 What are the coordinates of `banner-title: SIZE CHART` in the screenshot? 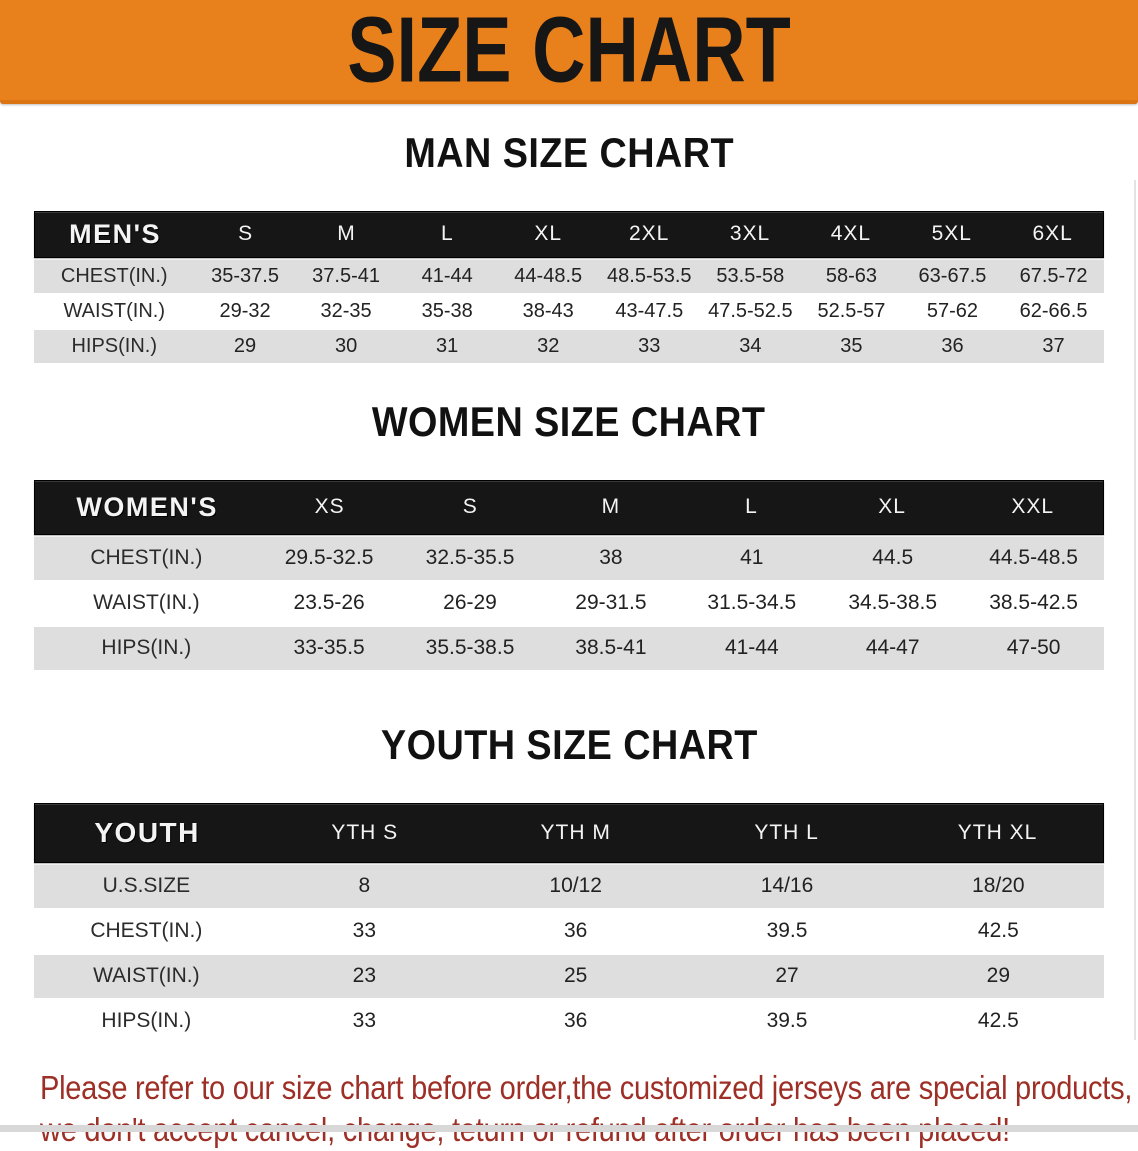 It's located at (569, 51).